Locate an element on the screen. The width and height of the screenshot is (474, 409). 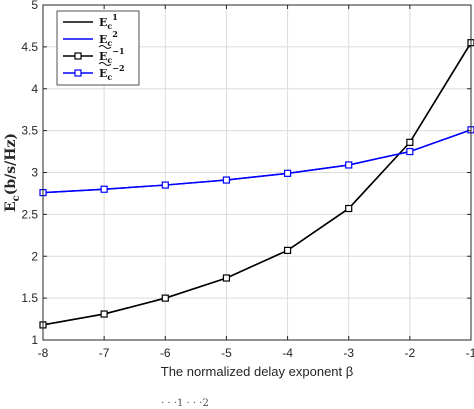
x-tick-label: -1 is located at coordinates (470, 353).